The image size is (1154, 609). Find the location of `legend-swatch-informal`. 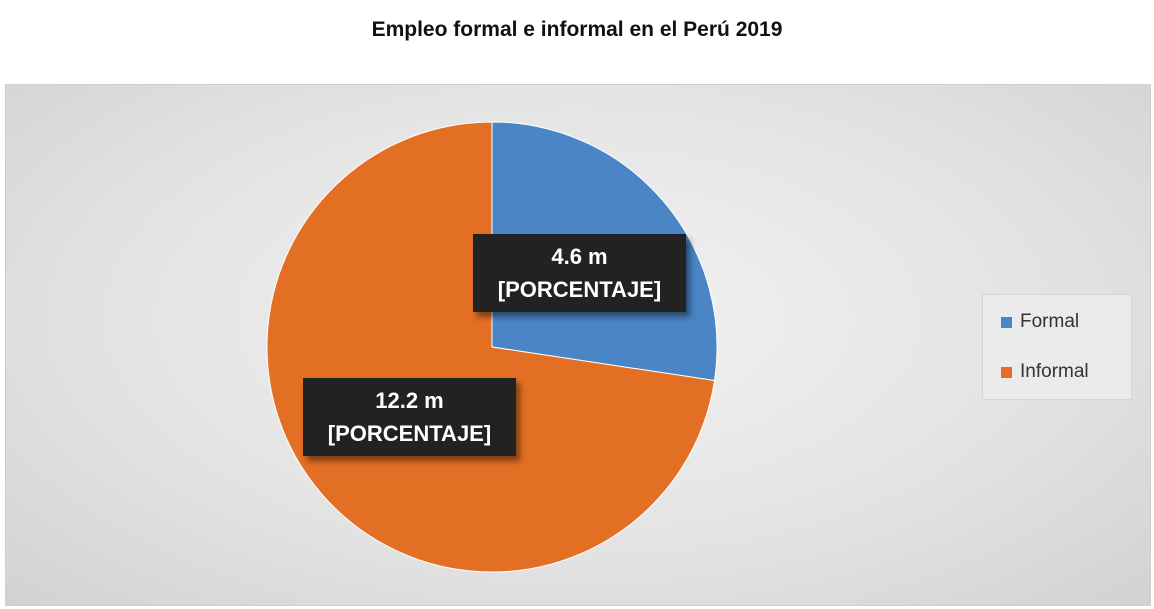

legend-swatch-informal is located at coordinates (1006, 372).